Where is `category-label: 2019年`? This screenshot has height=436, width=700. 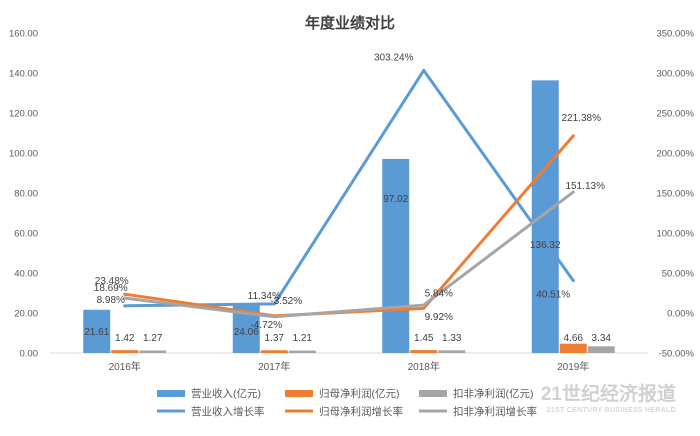 category-label: 2019年 is located at coordinates (573, 366).